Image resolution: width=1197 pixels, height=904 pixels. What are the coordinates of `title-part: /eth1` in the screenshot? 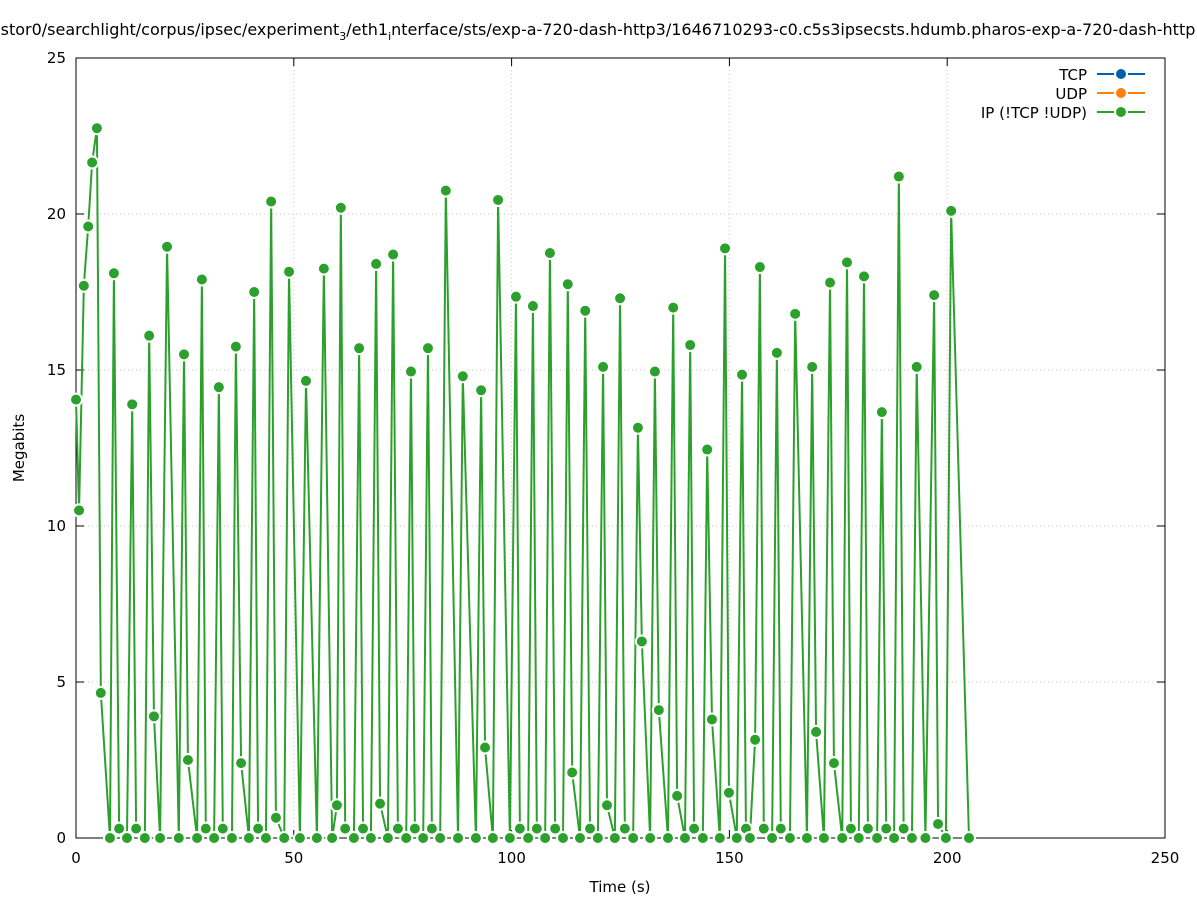 It's located at (367, 29).